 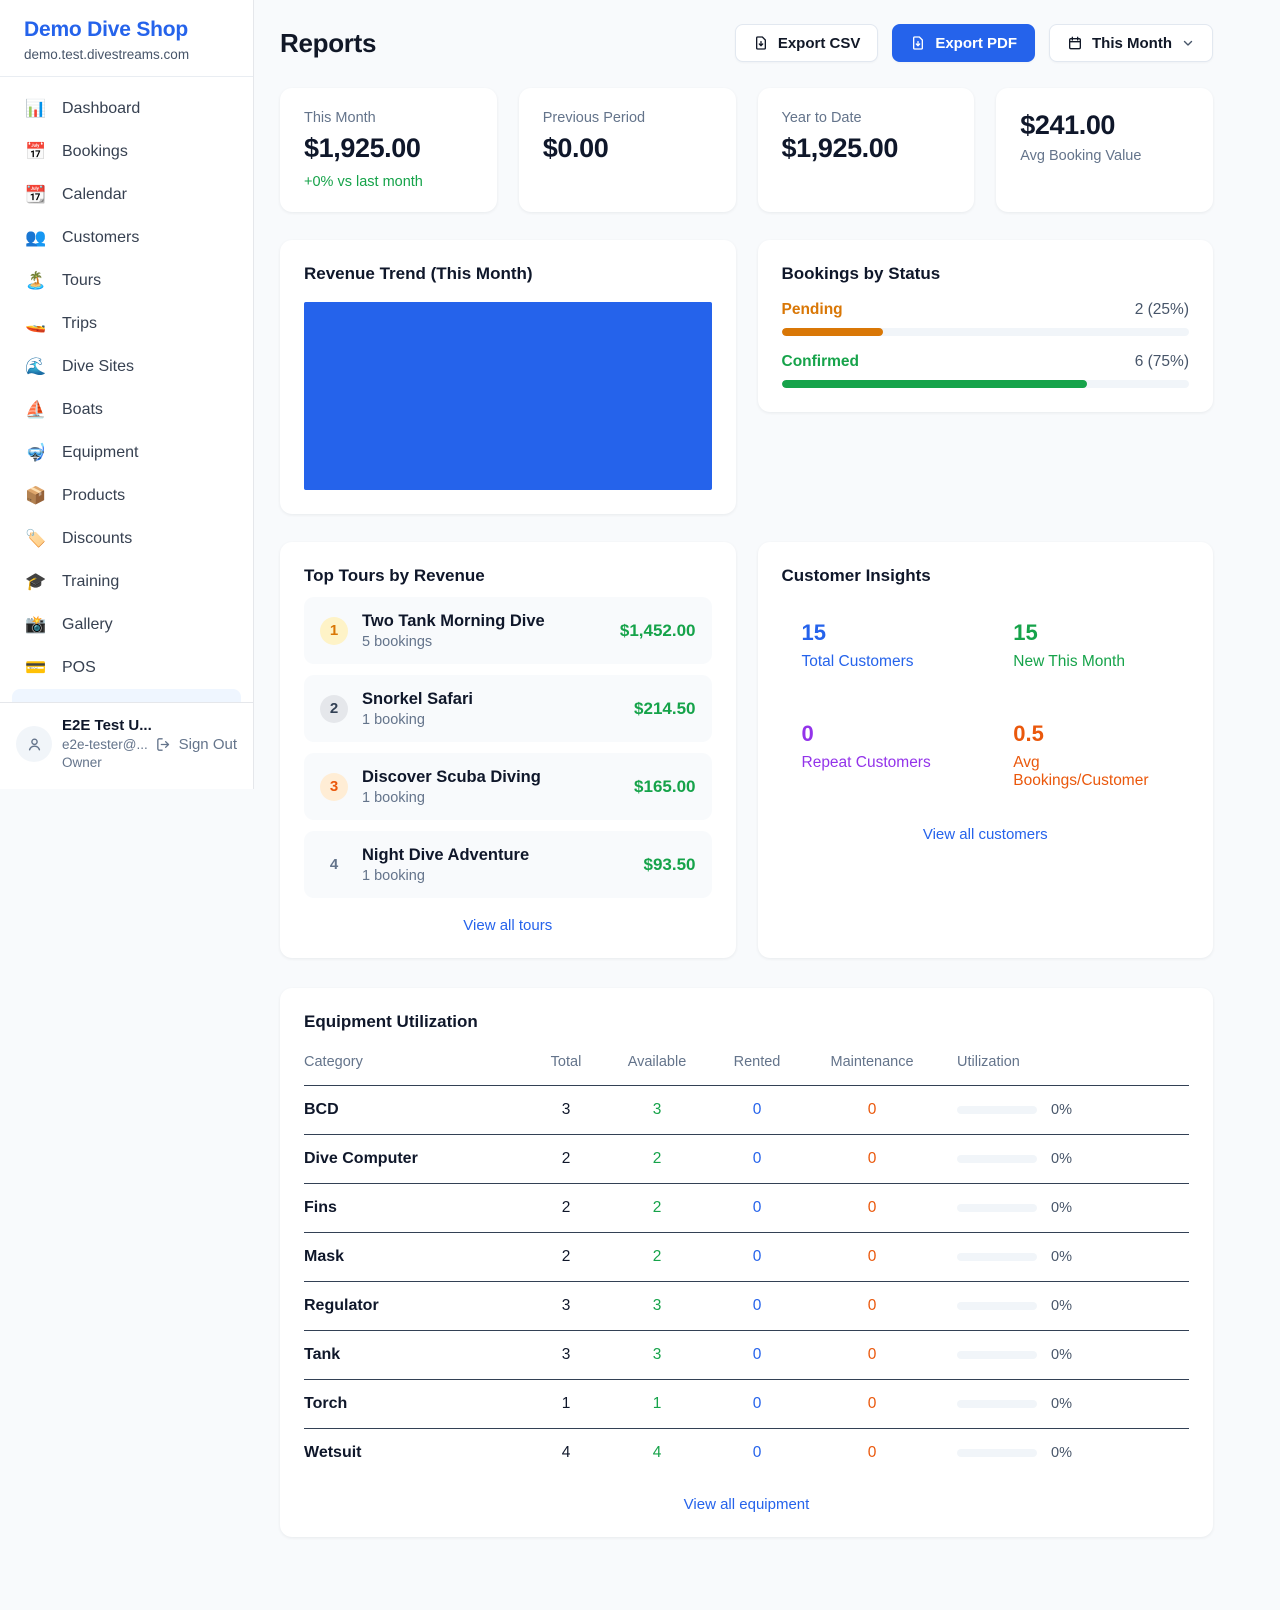 What do you see at coordinates (821, 118) in the screenshot?
I see `stat-label: Year to Date` at bounding box center [821, 118].